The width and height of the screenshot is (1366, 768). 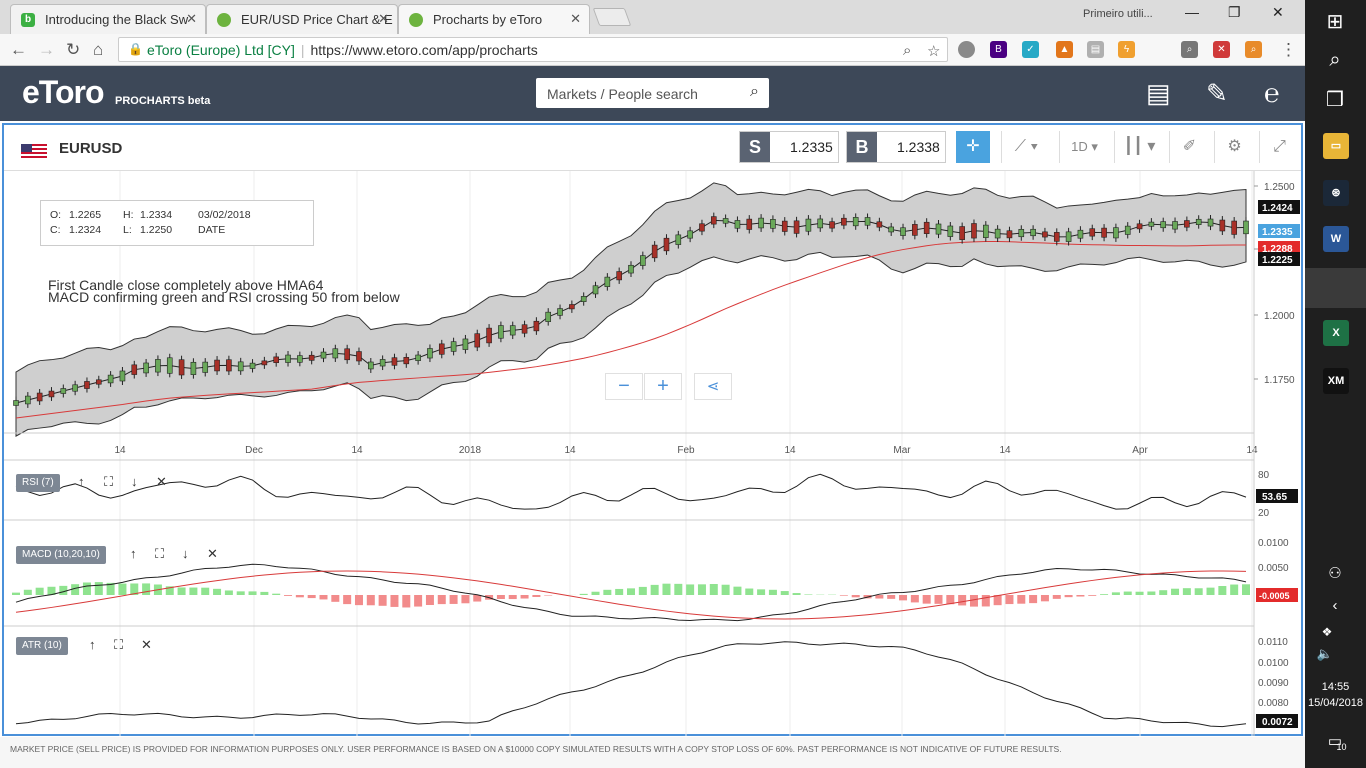 I want to click on pencil-icon: ✎, so click(x=1217, y=93).